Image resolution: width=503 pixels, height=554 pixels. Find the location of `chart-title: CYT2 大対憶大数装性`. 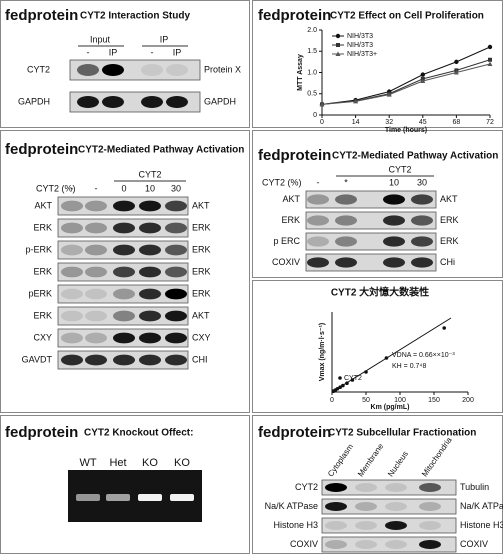

chart-title: CYT2 大対憶大数装性 is located at coordinates (380, 292).